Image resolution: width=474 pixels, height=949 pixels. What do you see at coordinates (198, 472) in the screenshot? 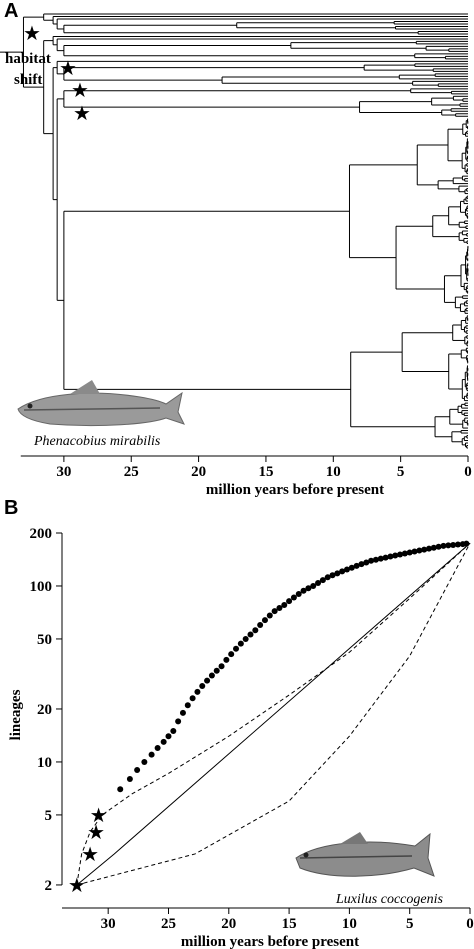
I see `tree-axis-tick-label: 20` at bounding box center [198, 472].